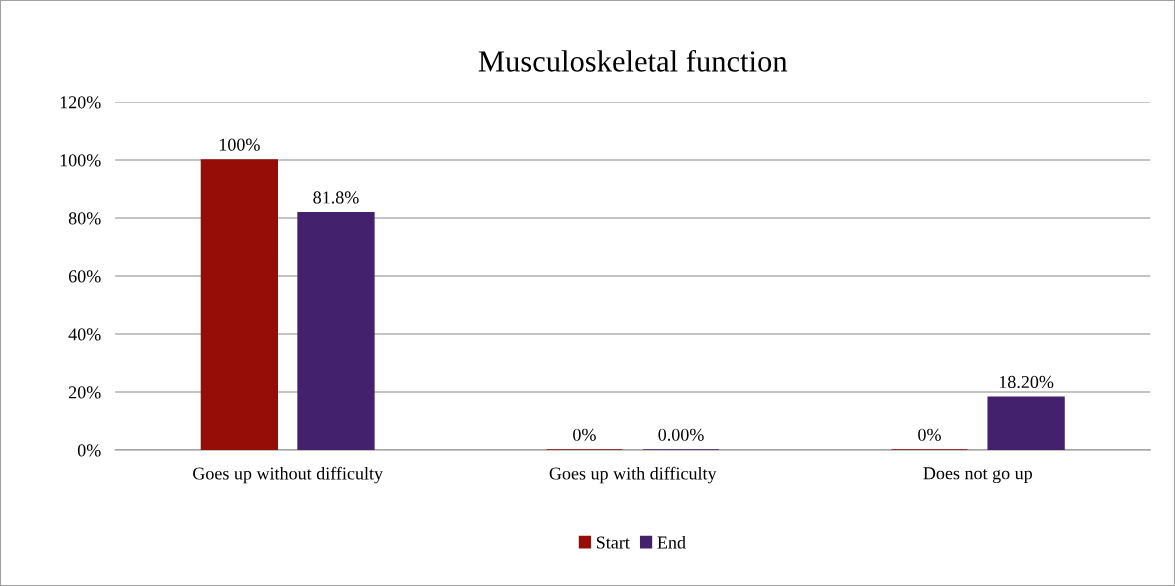  Describe the element at coordinates (1026, 382) in the screenshot. I see `data-label: 18.20%` at that location.